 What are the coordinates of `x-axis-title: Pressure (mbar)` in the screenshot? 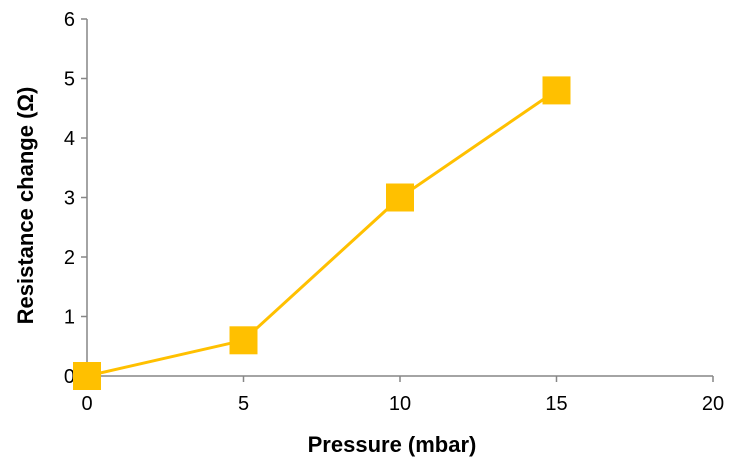 It's located at (392, 444).